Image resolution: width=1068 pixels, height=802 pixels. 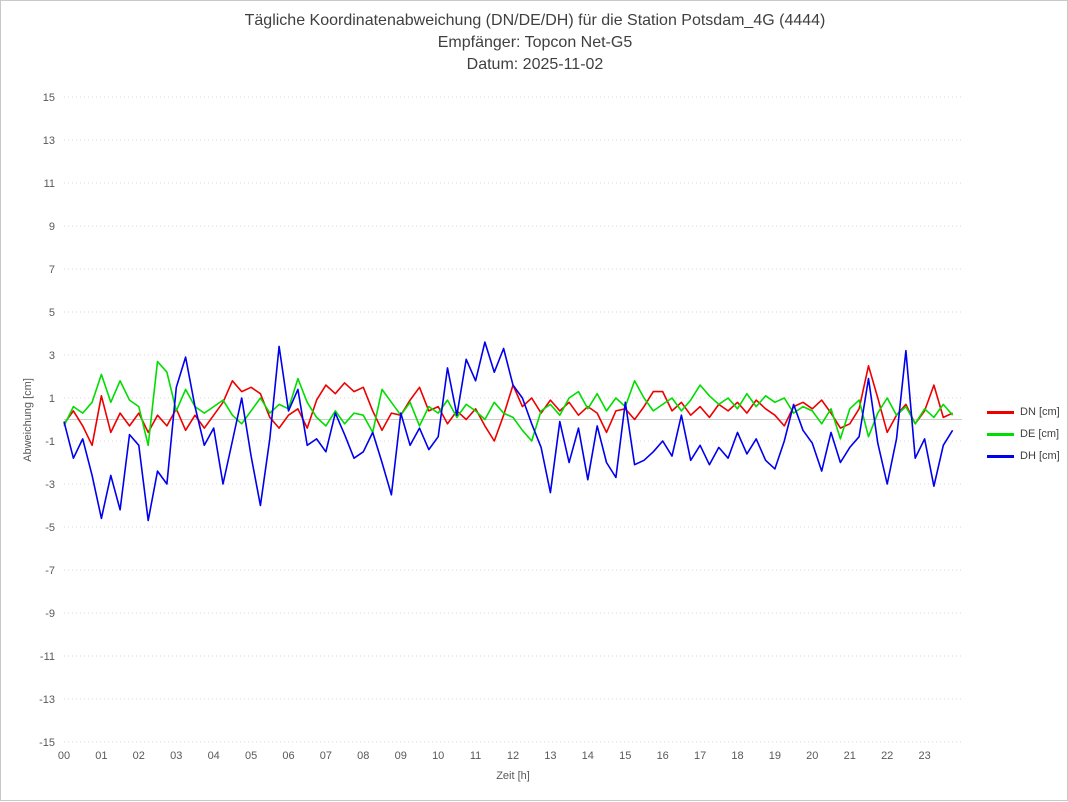 What do you see at coordinates (52, 227) in the screenshot?
I see `svg-text: 9` at bounding box center [52, 227].